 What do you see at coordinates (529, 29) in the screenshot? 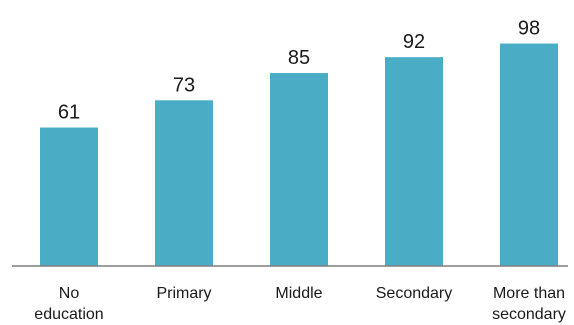
I see `bar-value-label: 98` at bounding box center [529, 29].